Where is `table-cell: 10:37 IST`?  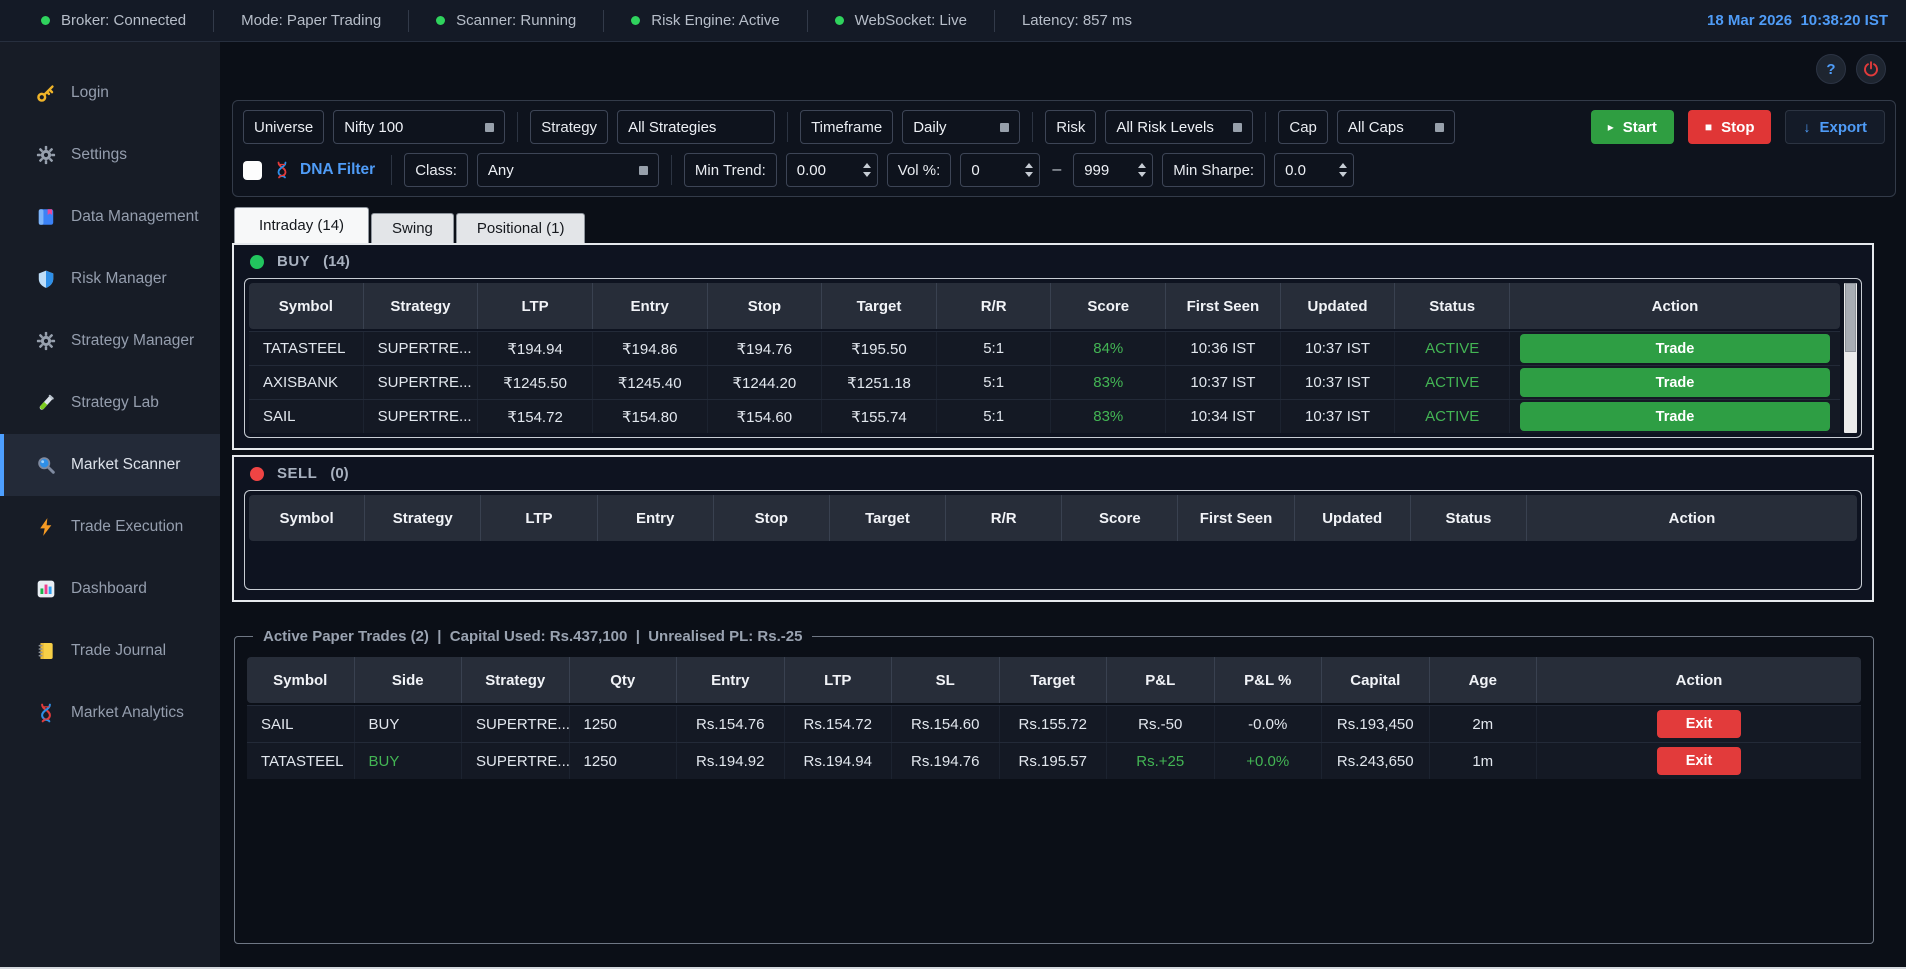
table-cell: 10:37 IST is located at coordinates (1338, 348).